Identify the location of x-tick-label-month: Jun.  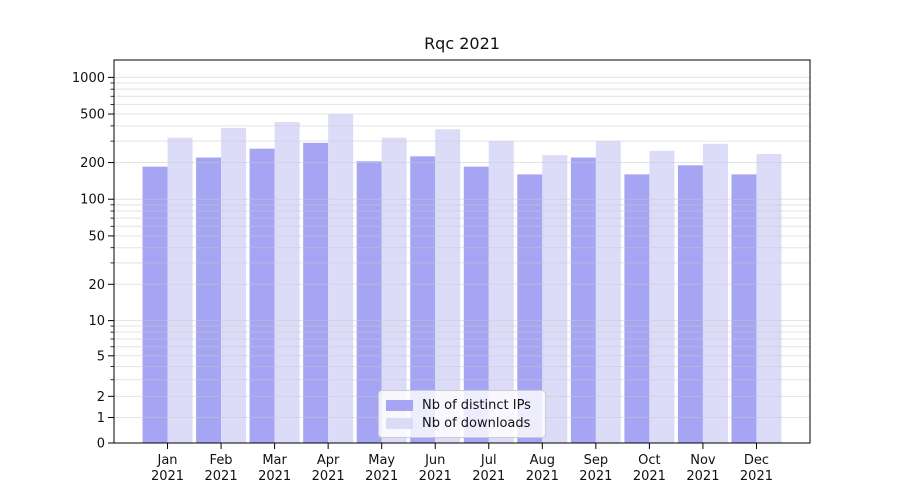
(434, 460).